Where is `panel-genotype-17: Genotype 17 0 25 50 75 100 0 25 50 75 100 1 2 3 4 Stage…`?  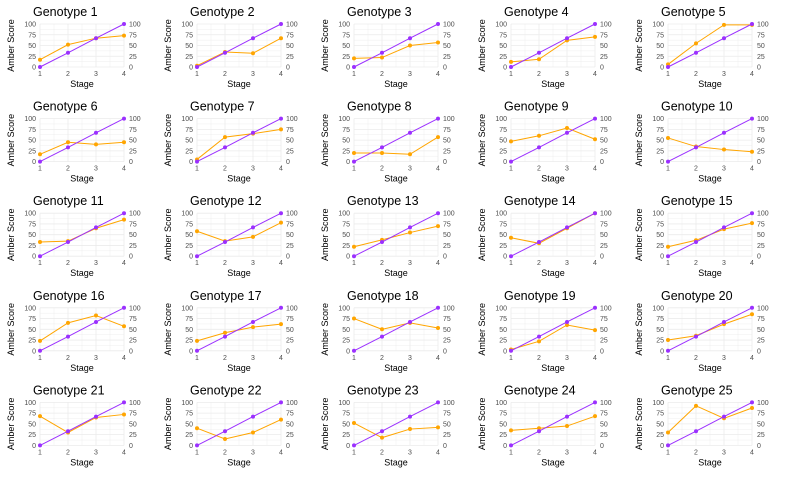 panel-genotype-17: Genotype 17 0 25 50 75 100 0 25 50 75 100 1 2 3 4 Stage… is located at coordinates (230, 331).